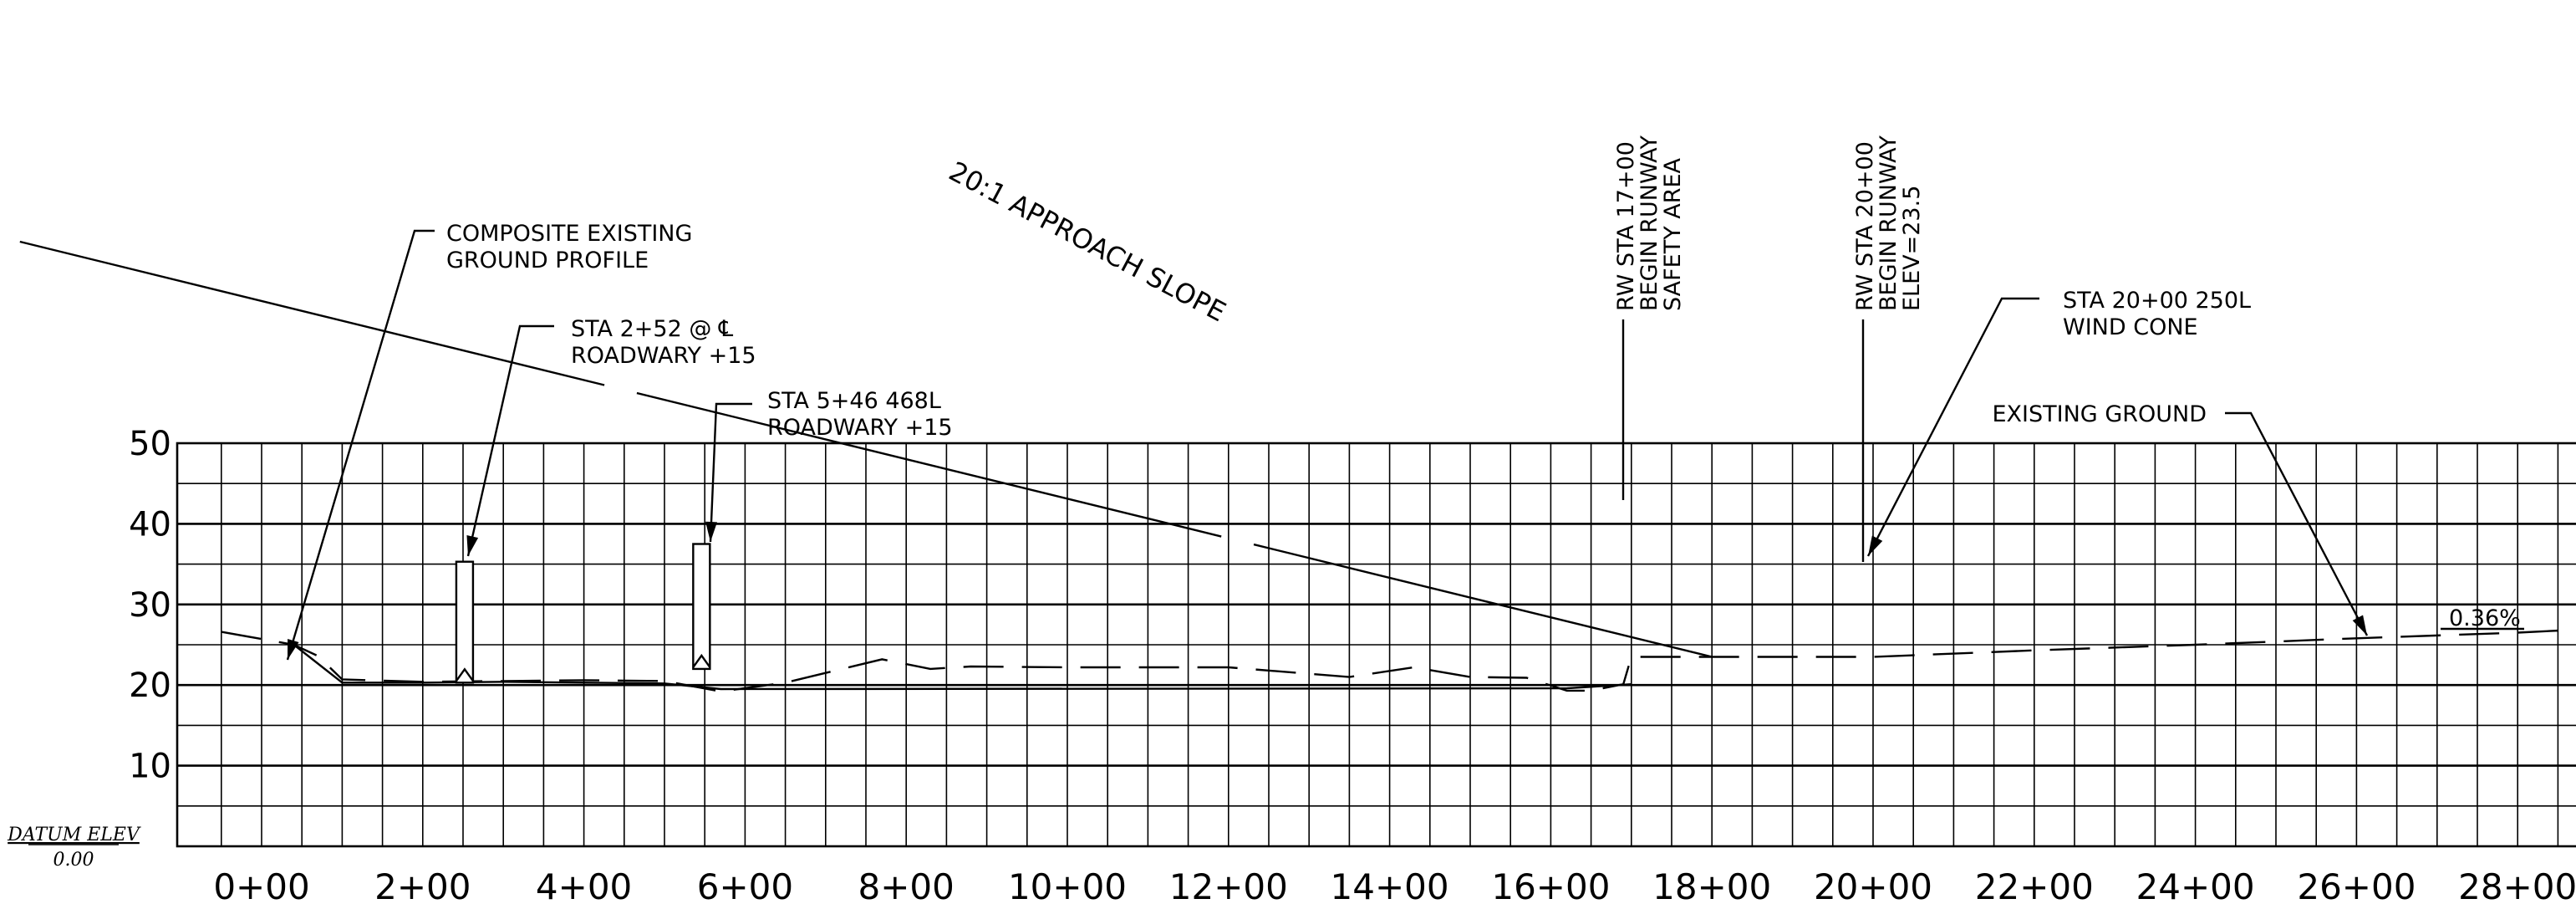 The image size is (2576, 909). I want to click on composite-ground-leader, so click(360, 445).